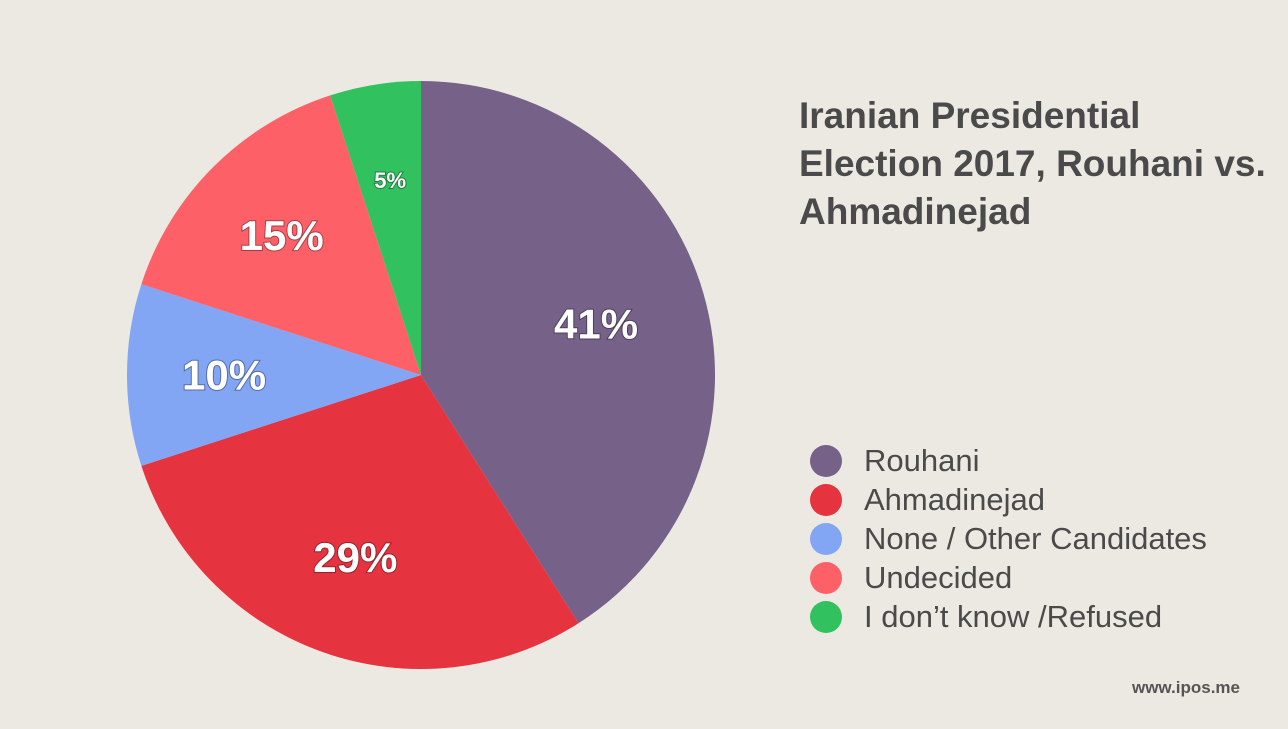  Describe the element at coordinates (826, 538) in the screenshot. I see `legend-swatch-none-other` at that location.